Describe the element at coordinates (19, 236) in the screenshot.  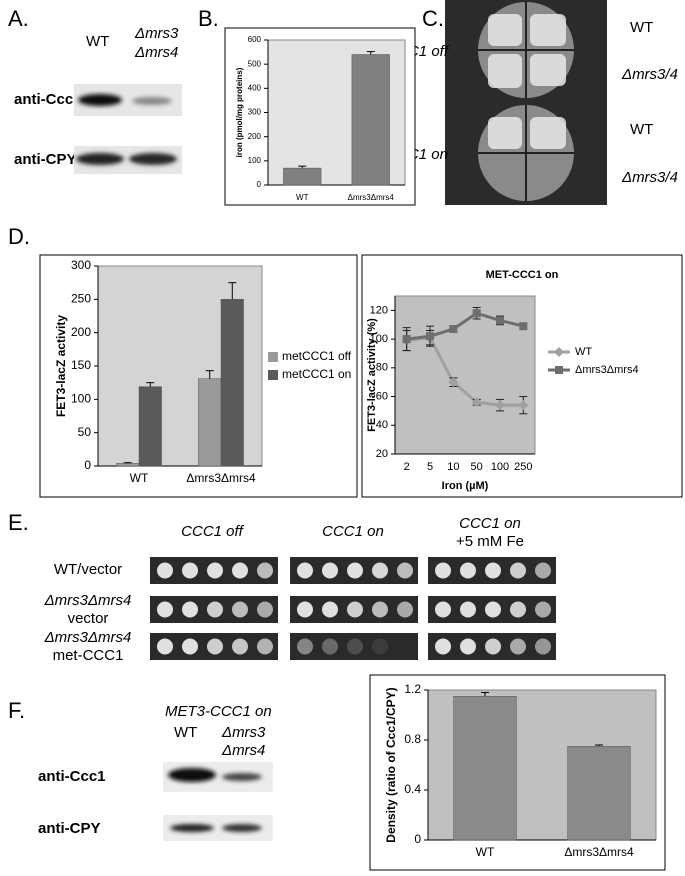
I see `panel-label: D.` at that location.